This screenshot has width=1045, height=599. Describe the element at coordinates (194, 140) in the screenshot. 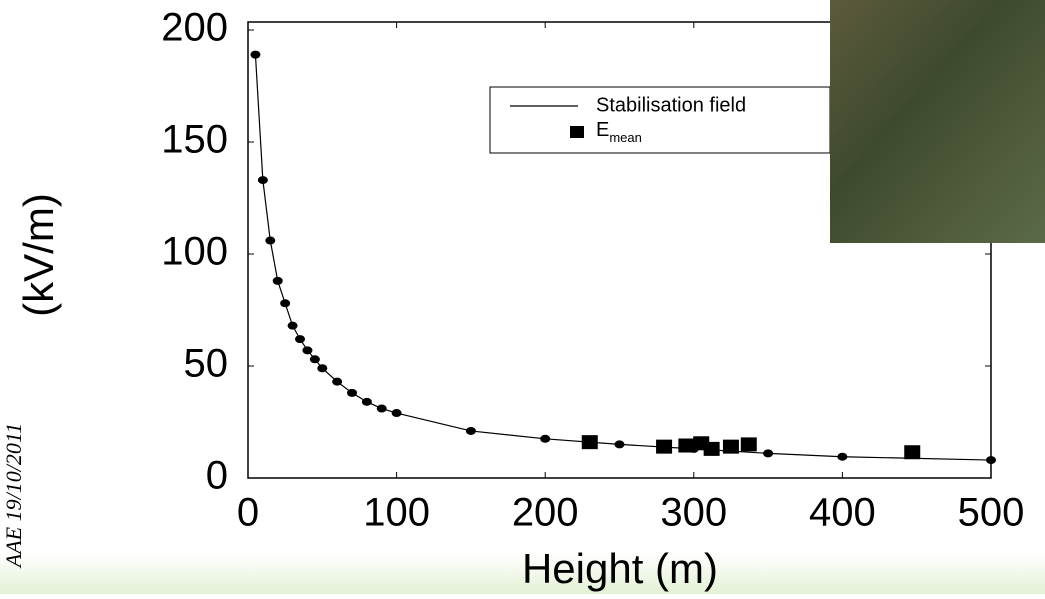

I see `y-tick-label: 150` at that location.